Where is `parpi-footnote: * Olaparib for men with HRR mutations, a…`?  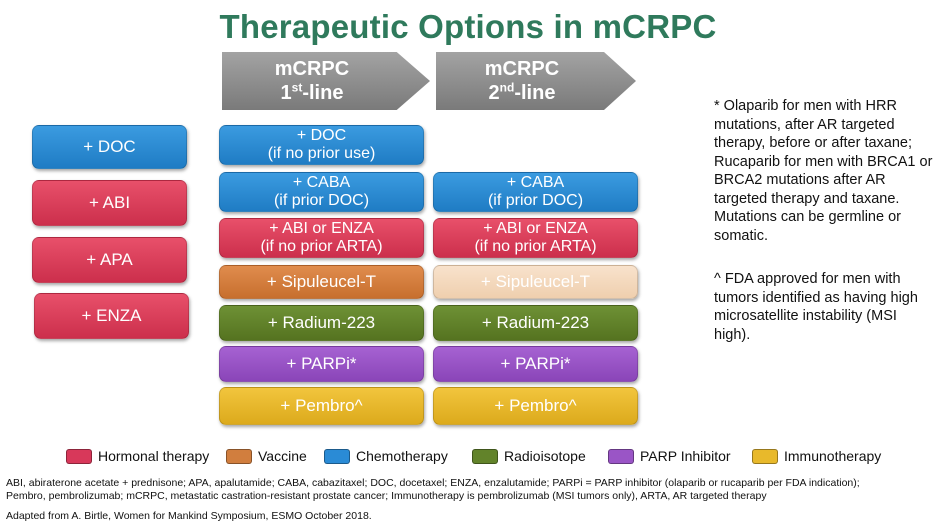
parpi-footnote: * Olaparib for men with HRR mutations, a… is located at coordinates (823, 171).